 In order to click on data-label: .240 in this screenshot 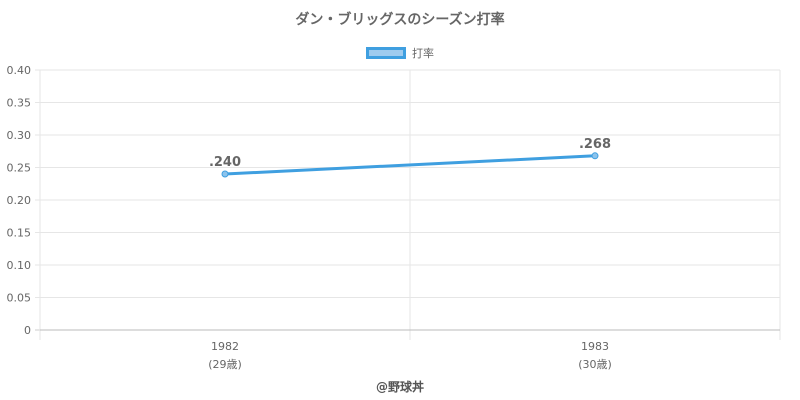, I will do `click(225, 162)`.